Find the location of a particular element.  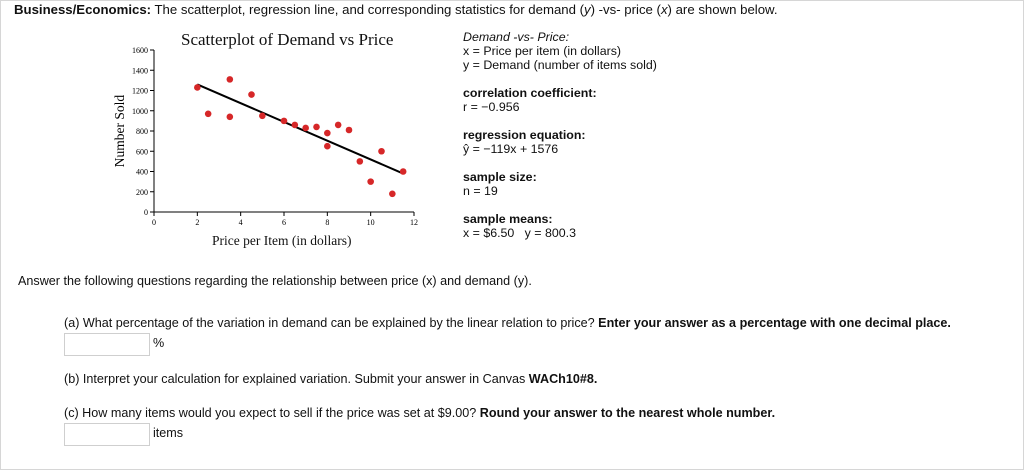

x-axis-label: Price per Item (in dollars) is located at coordinates (282, 240).